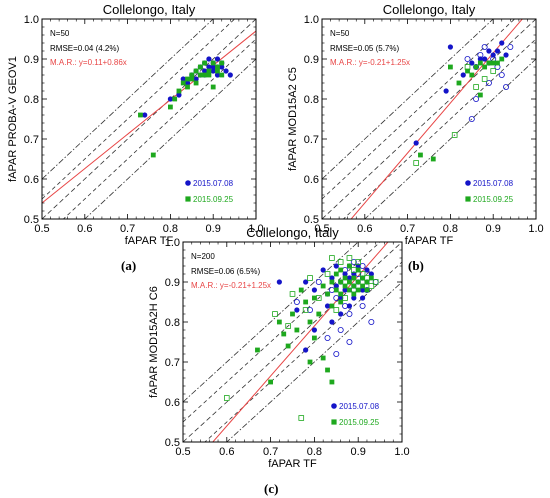  What do you see at coordinates (128, 99) in the screenshot?
I see `tolerance-line-upper-outer` at bounding box center [128, 99].